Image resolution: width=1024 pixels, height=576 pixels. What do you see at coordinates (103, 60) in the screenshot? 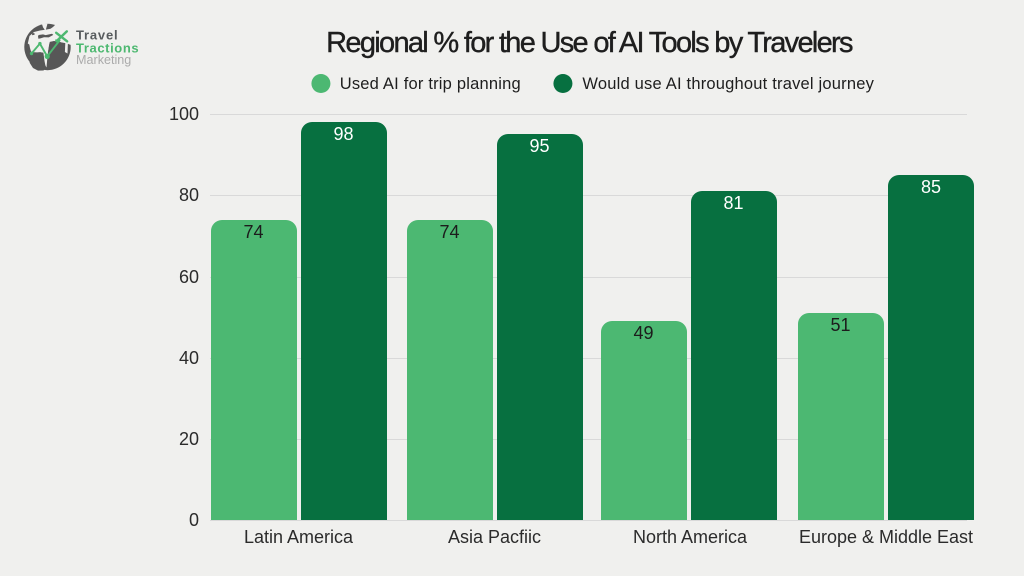
I see `svg-text: Marketing` at bounding box center [103, 60].